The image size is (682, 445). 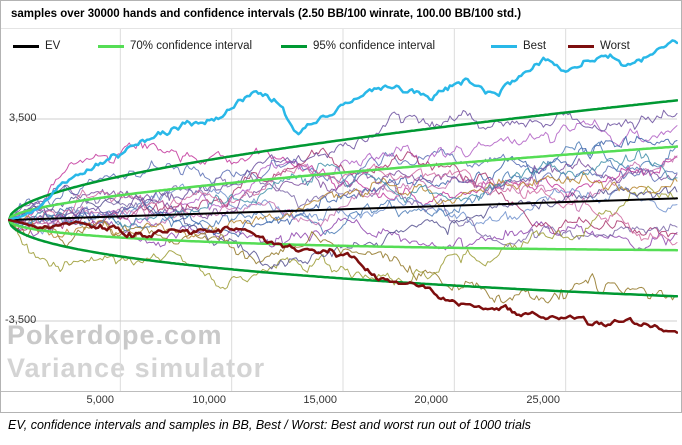 I want to click on watermark-line1: Pokerdope.com, so click(x=115, y=335).